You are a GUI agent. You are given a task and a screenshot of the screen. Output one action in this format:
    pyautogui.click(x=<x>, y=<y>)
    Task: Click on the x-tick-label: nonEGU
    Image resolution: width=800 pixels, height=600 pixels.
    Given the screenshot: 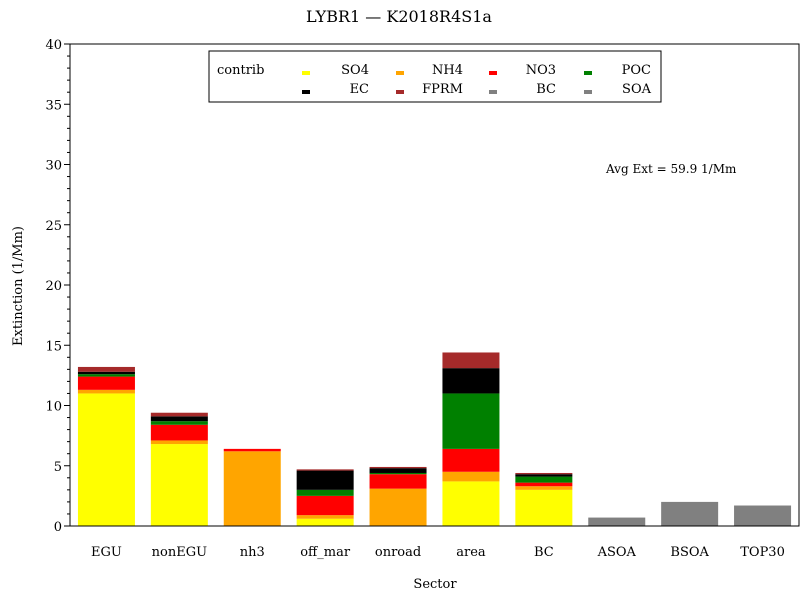 What is the action you would take?
    pyautogui.click(x=179, y=552)
    